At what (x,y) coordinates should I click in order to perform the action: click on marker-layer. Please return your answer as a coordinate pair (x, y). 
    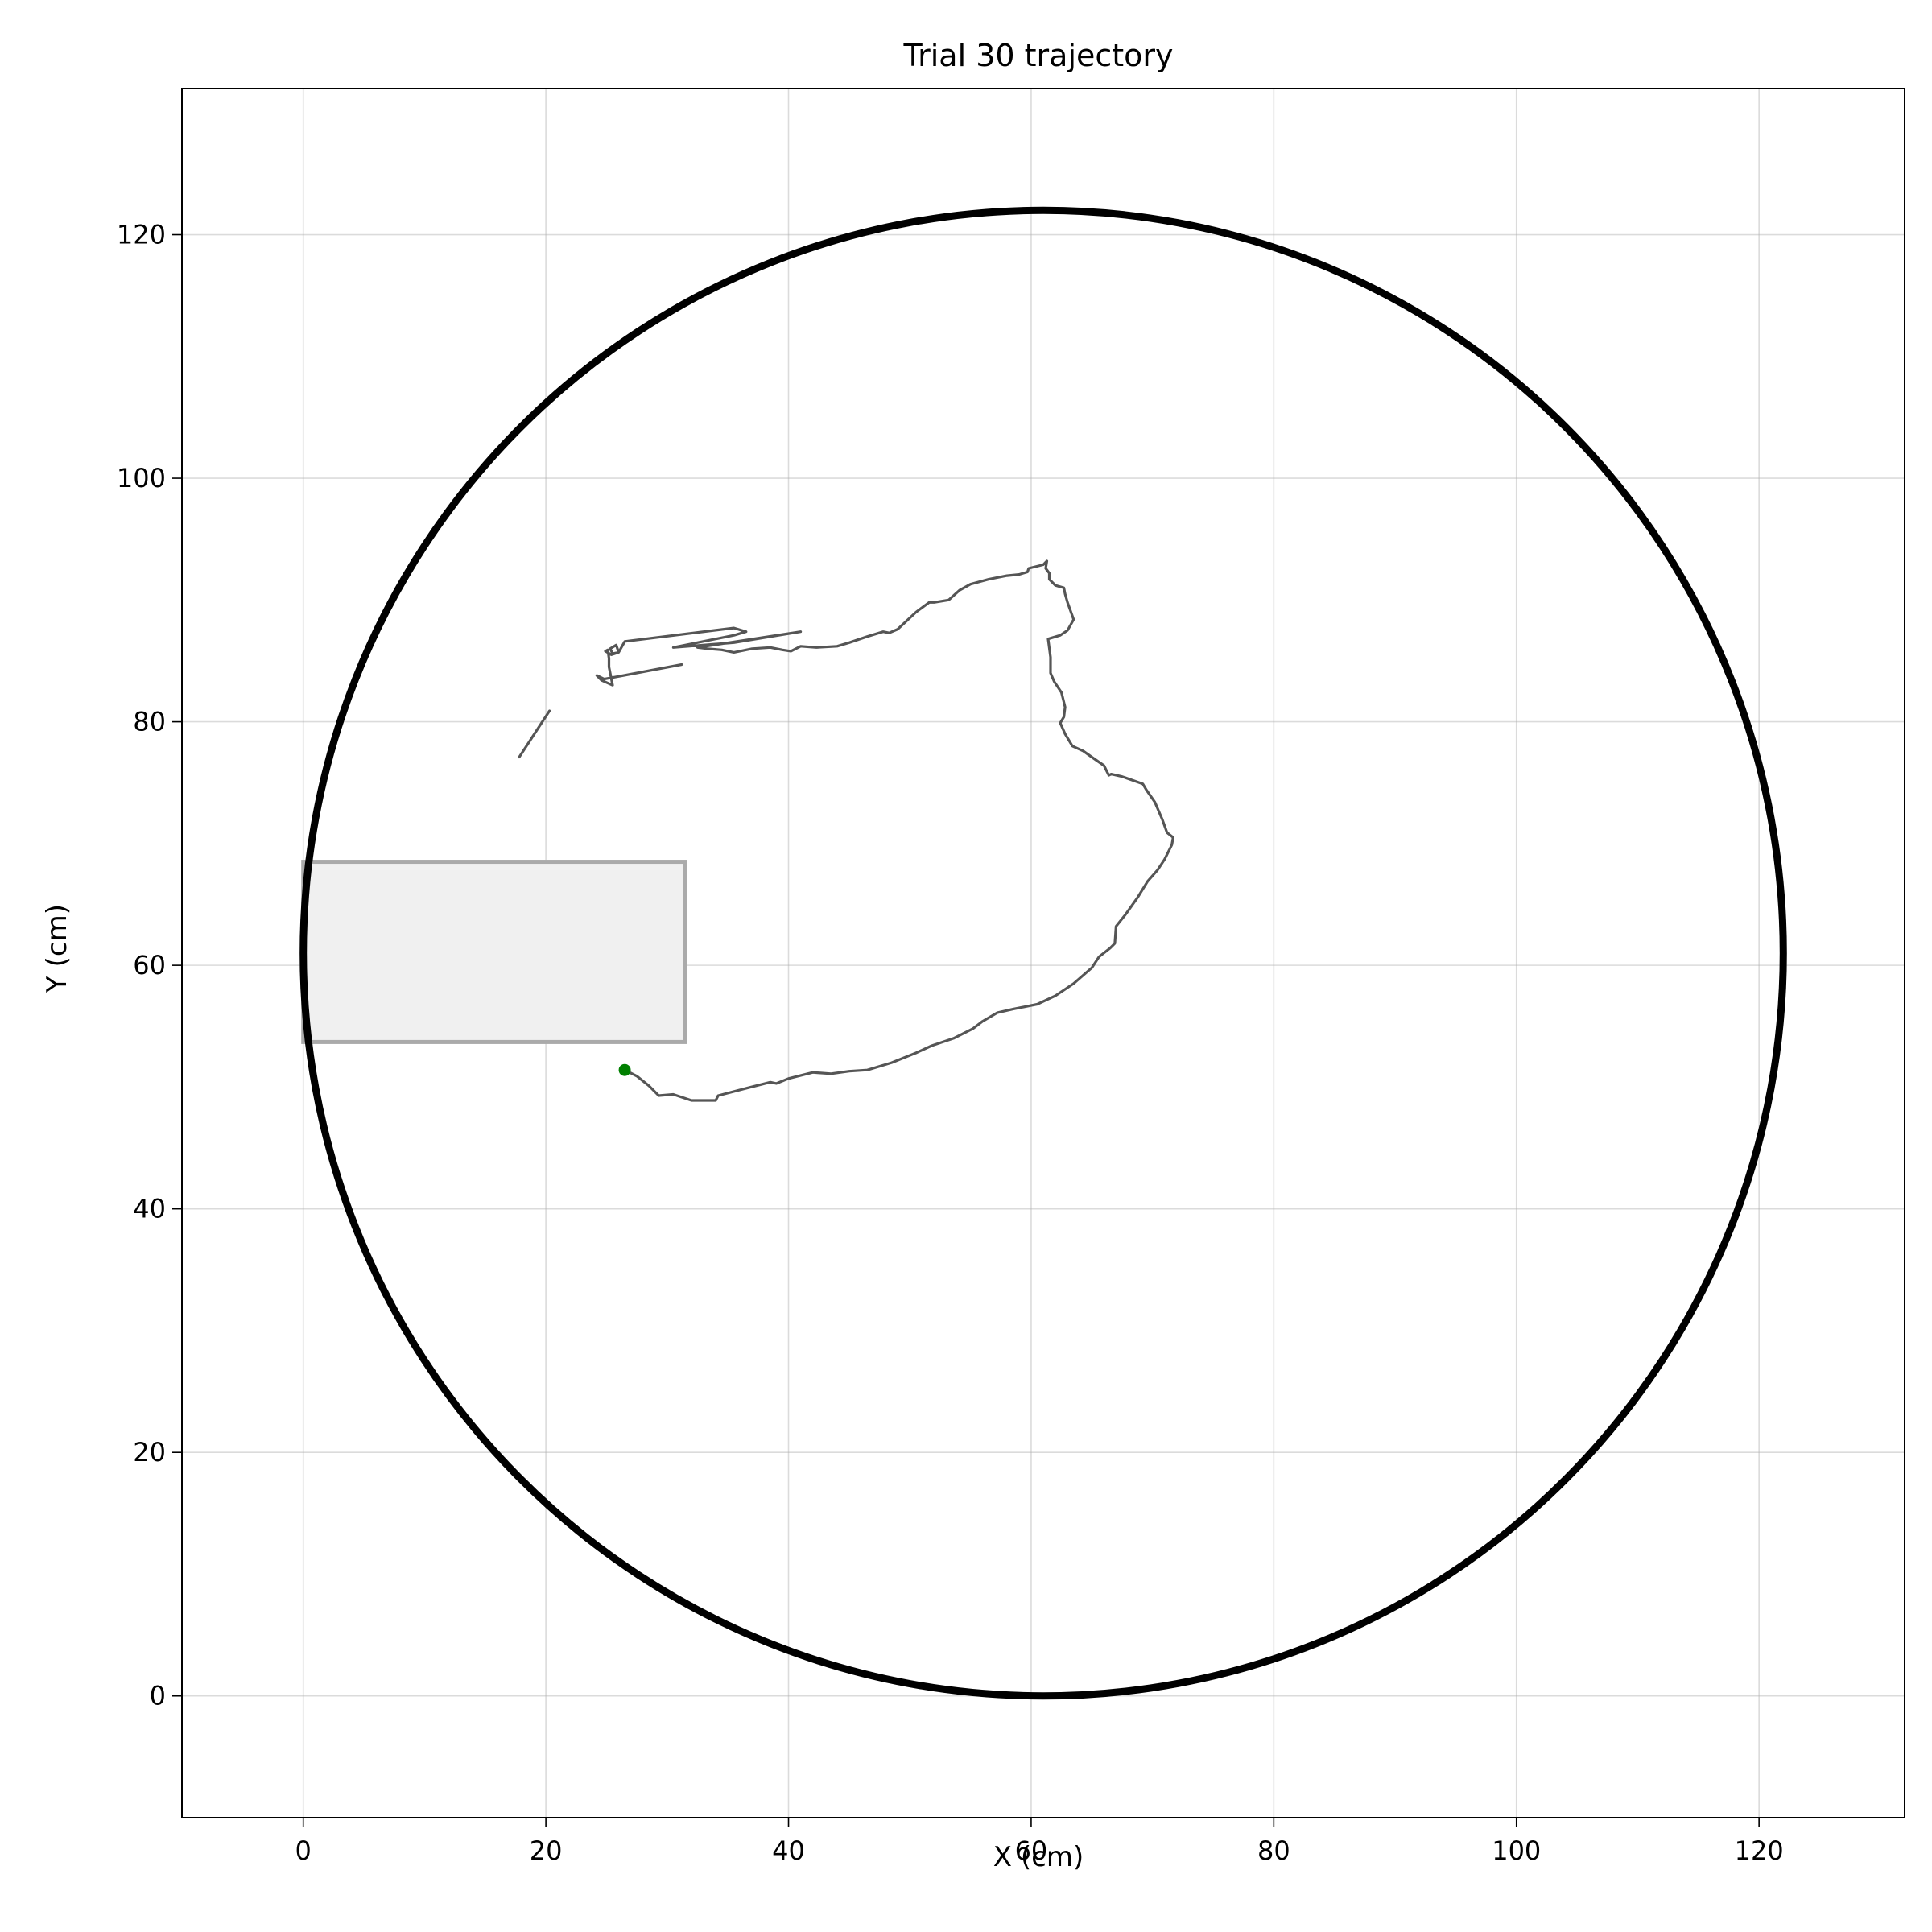
    Looking at the image, I should click on (624, 1069).